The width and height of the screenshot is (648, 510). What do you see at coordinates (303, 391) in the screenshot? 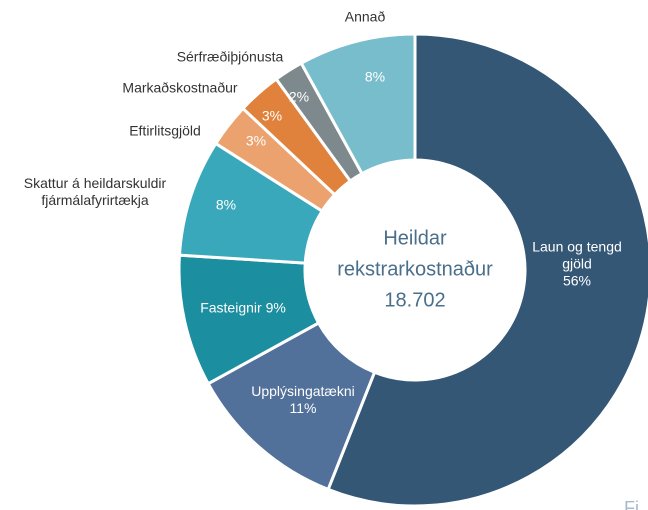
I see `category-label: Upplýsingatækni` at bounding box center [303, 391].